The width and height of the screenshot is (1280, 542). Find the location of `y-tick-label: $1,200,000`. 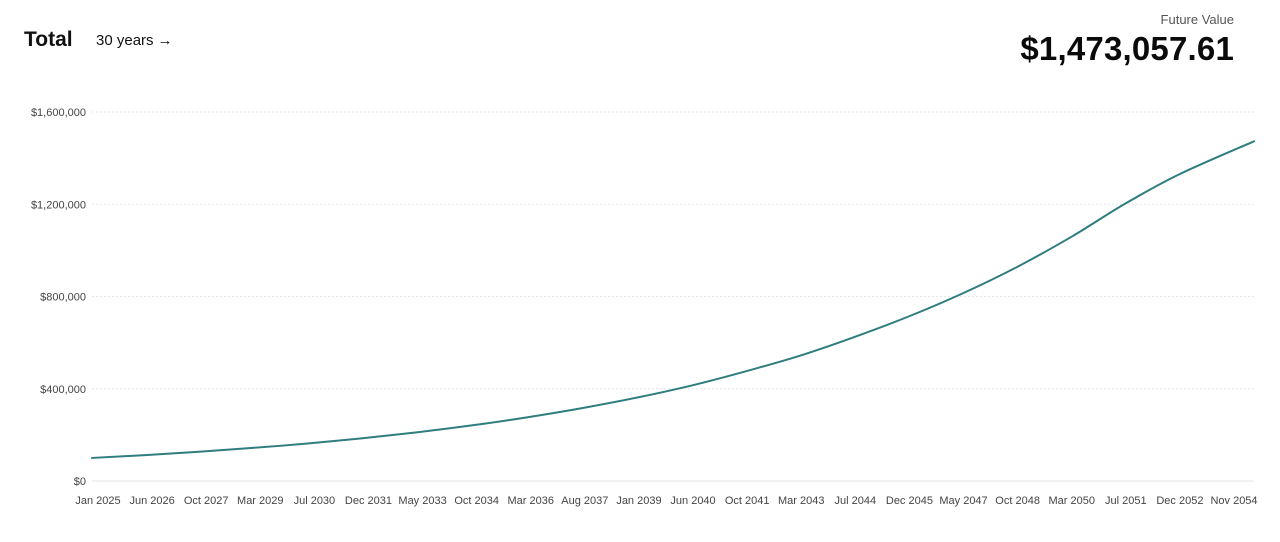

y-tick-label: $1,200,000 is located at coordinates (58, 205).